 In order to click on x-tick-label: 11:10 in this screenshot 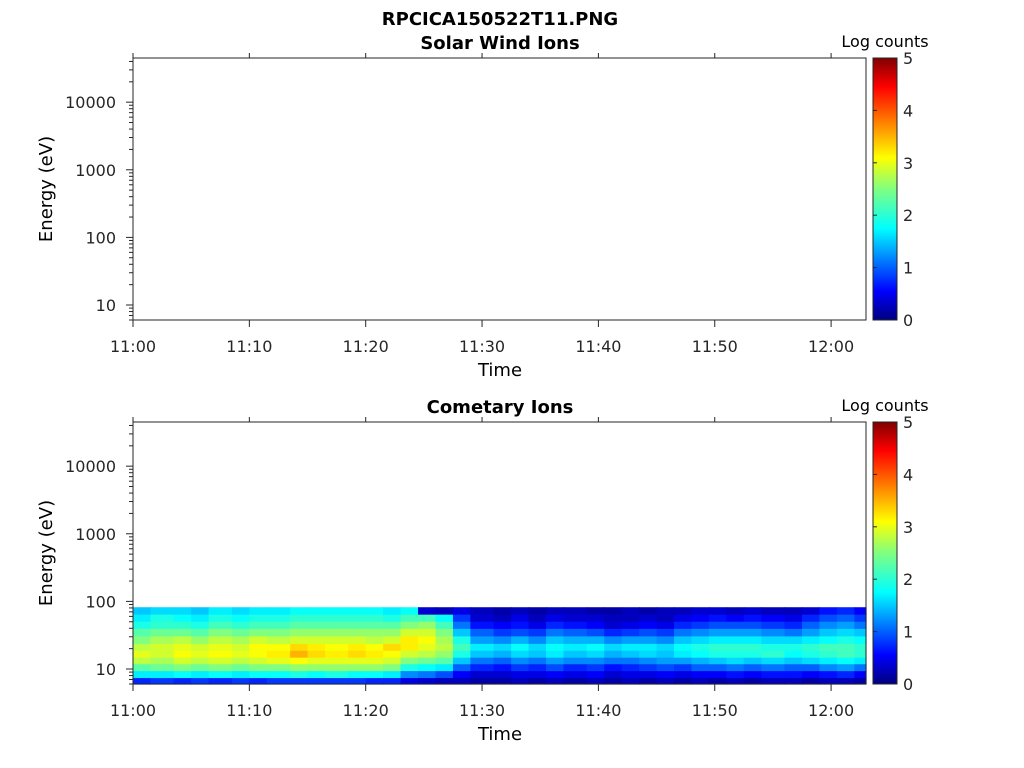, I will do `click(249, 710)`.